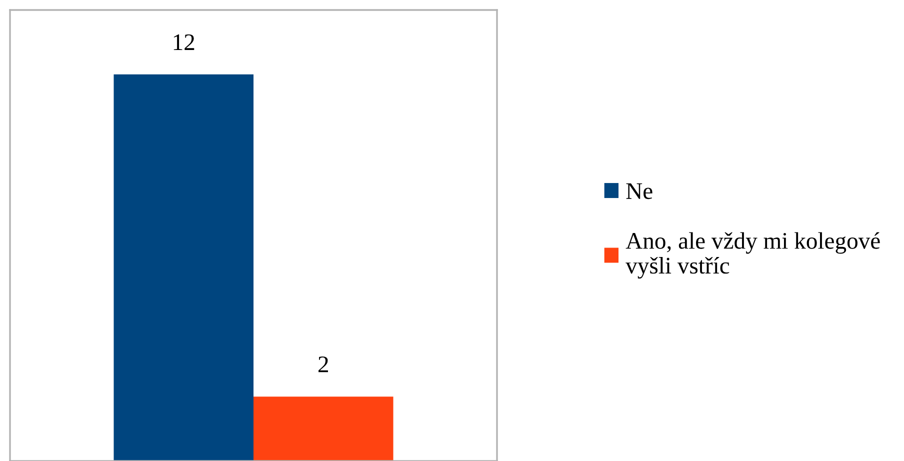  Describe the element at coordinates (184, 42) in the screenshot. I see `data-label: 12` at that location.